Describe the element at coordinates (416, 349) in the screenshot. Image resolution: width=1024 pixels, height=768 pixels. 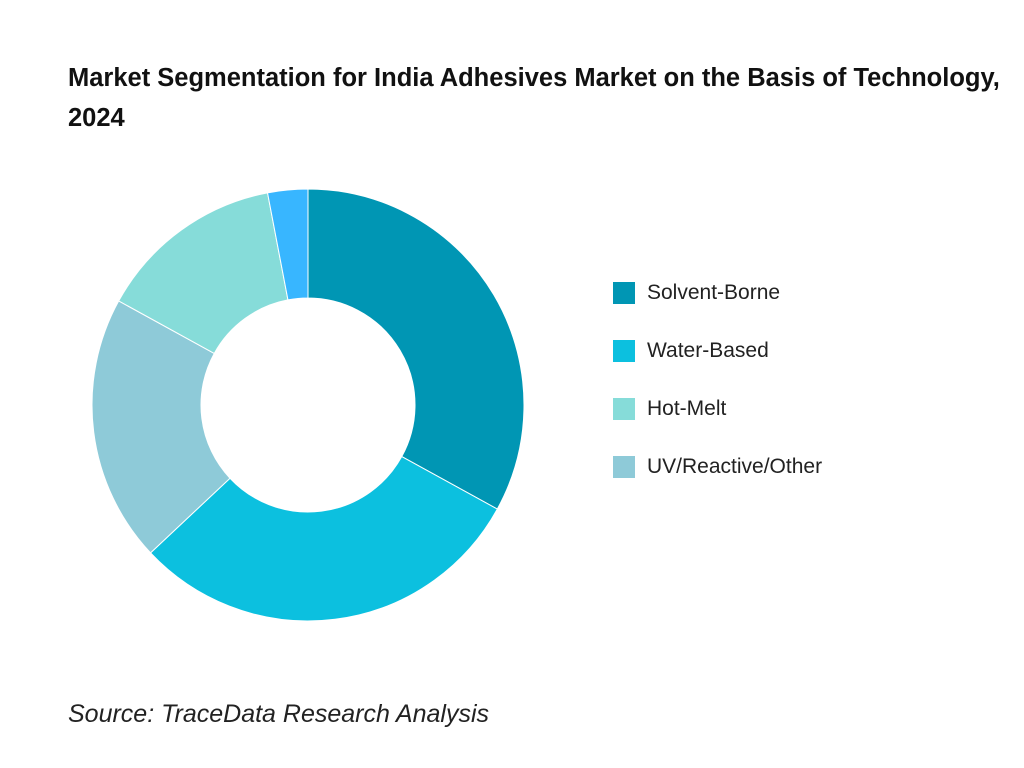
I see `slice-solvent-borne` at that location.